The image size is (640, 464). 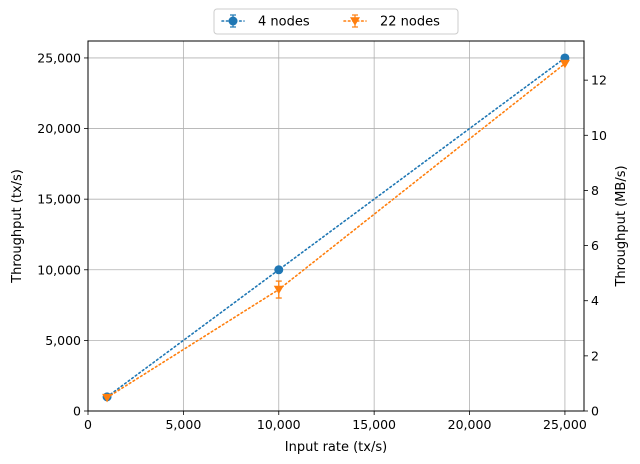 What do you see at coordinates (595, 190) in the screenshot?
I see `y2-tick-label: 8` at bounding box center [595, 190].